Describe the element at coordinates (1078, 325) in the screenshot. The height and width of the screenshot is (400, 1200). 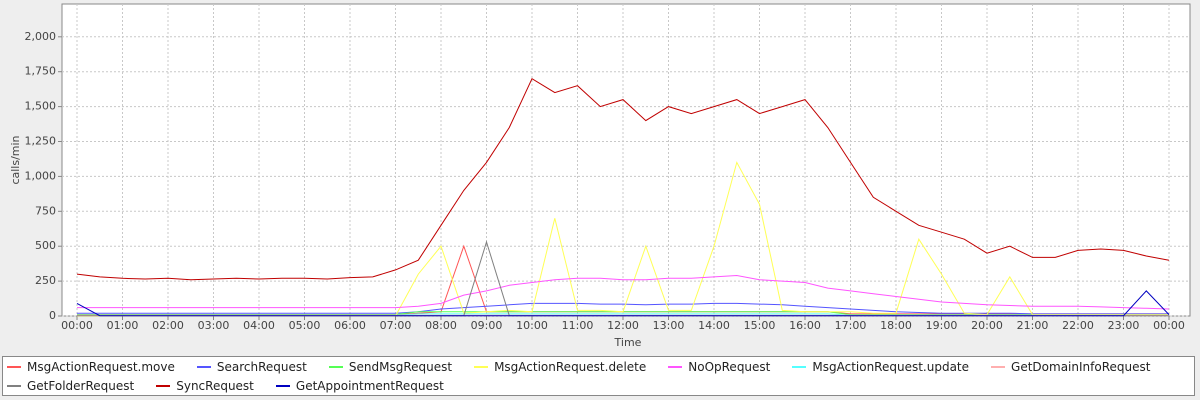
I see `x-tick-label: 22:00` at that location.